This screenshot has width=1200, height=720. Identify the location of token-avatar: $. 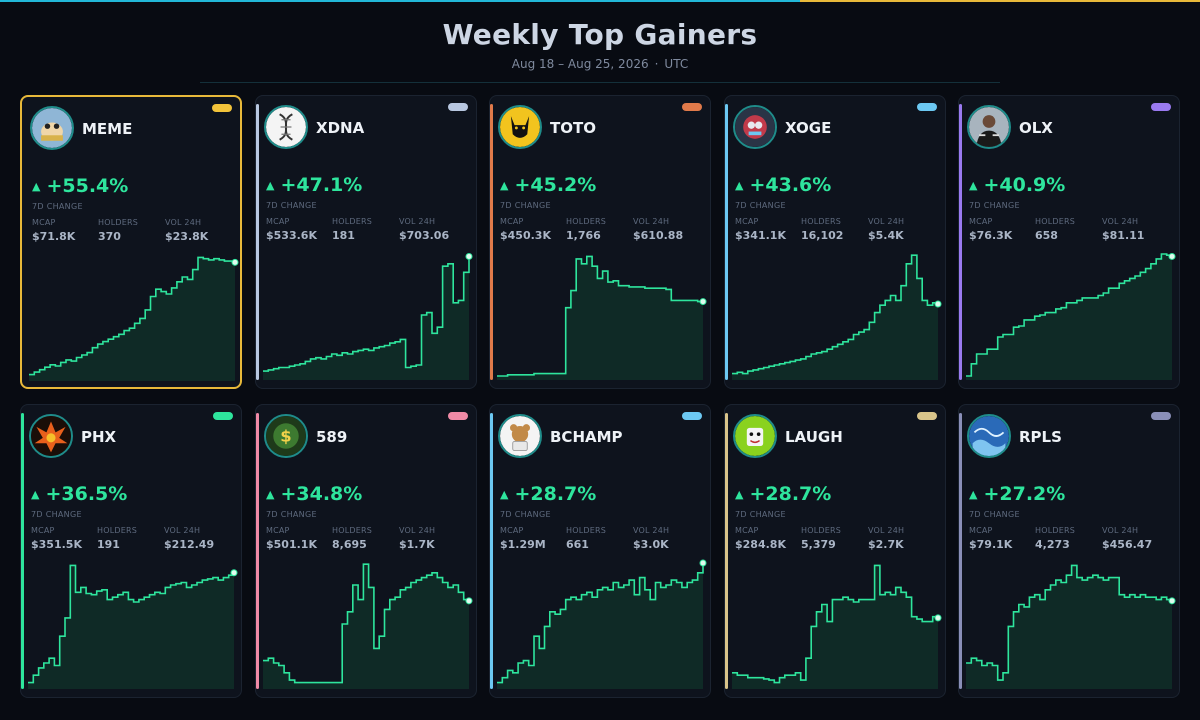
(286, 436).